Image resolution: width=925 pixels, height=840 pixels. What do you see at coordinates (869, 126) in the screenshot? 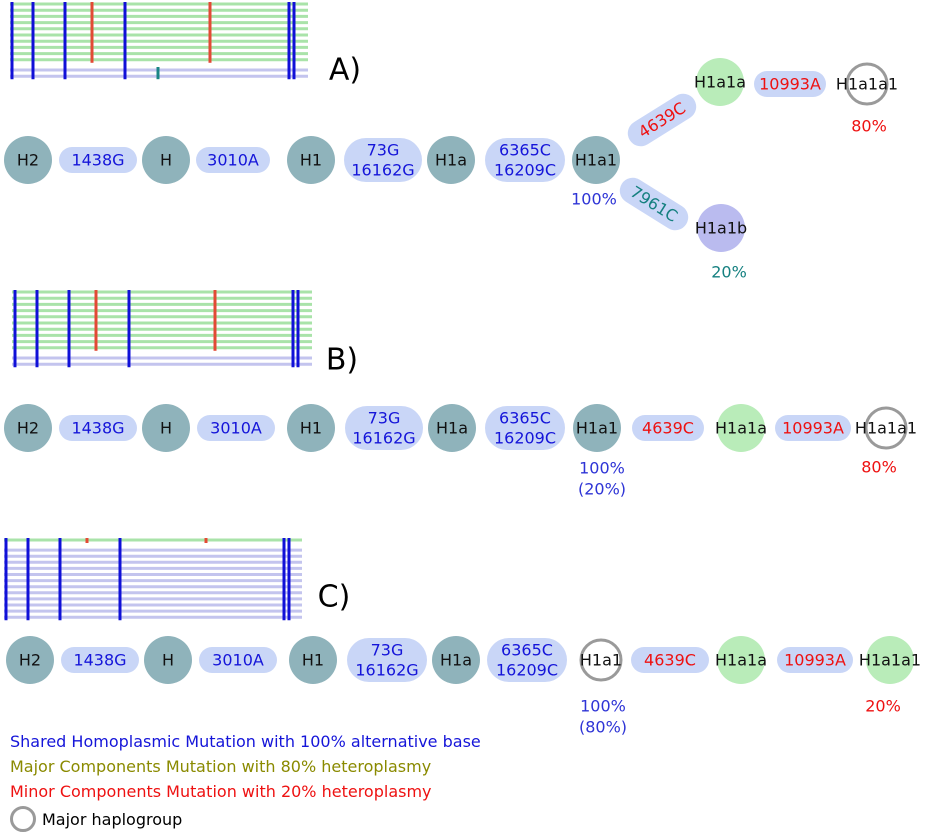
I see `percent-label: 80%` at bounding box center [869, 126].